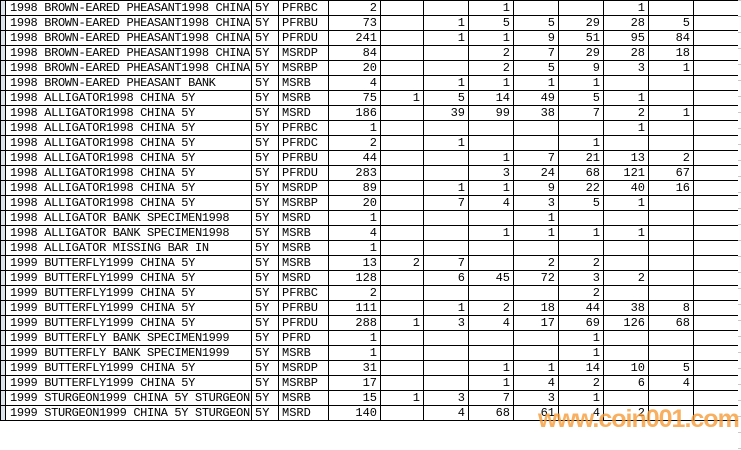  I want to click on cell-grade-count-4: 2, so click(536, 263).